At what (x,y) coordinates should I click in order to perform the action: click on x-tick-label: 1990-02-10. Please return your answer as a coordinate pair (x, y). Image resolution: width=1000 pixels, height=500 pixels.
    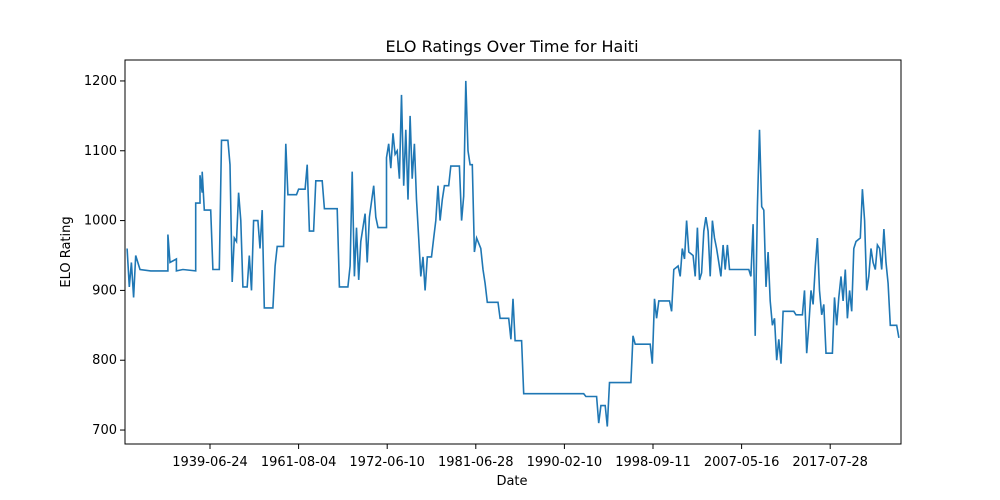
    Looking at the image, I should click on (565, 462).